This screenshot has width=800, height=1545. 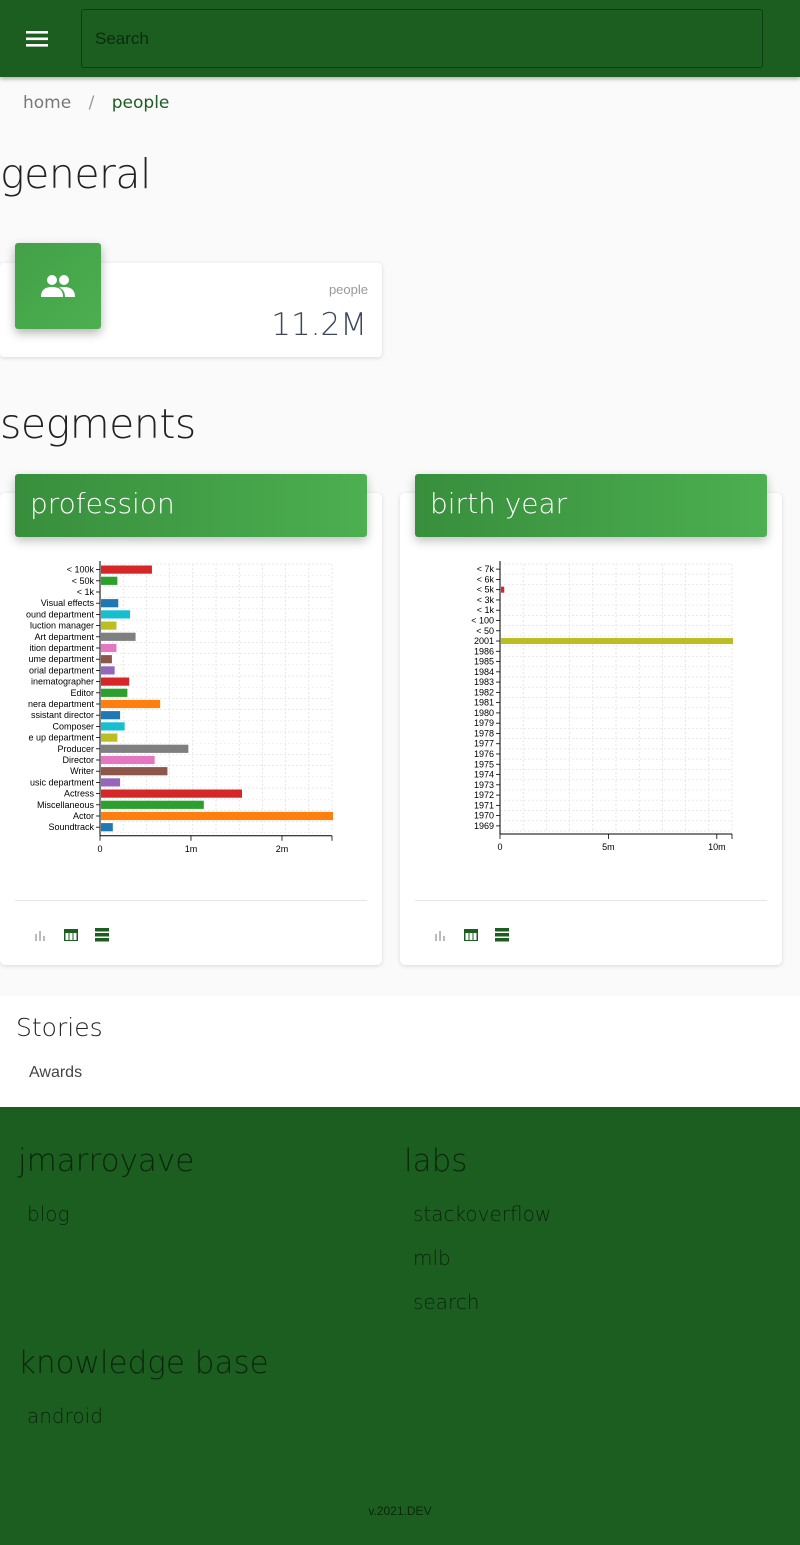 What do you see at coordinates (140, 103) in the screenshot?
I see `breadcrumb-current: people` at bounding box center [140, 103].